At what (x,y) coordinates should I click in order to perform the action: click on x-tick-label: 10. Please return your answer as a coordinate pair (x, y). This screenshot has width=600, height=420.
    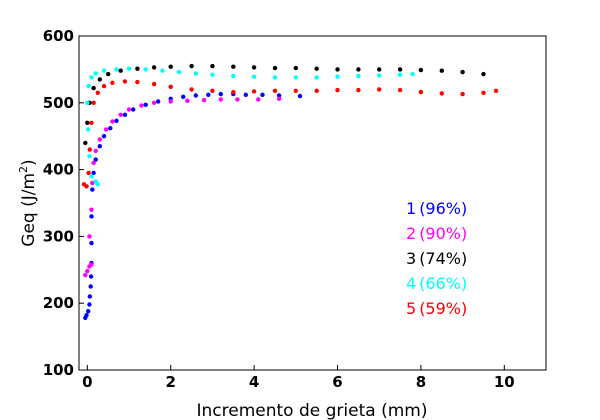
    Looking at the image, I should click on (504, 382).